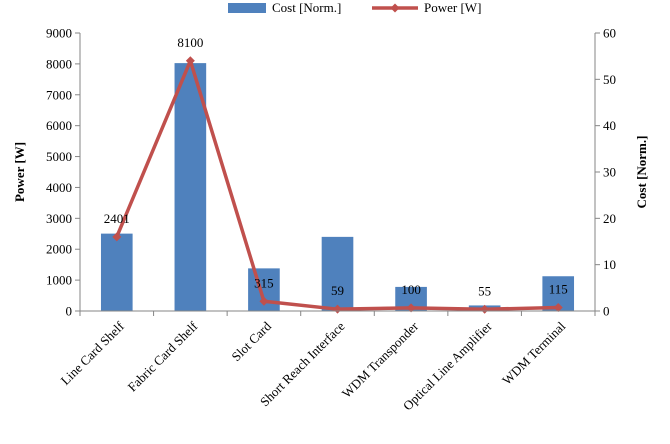  I want to click on legend-label-power: Power [W], so click(452, 7).